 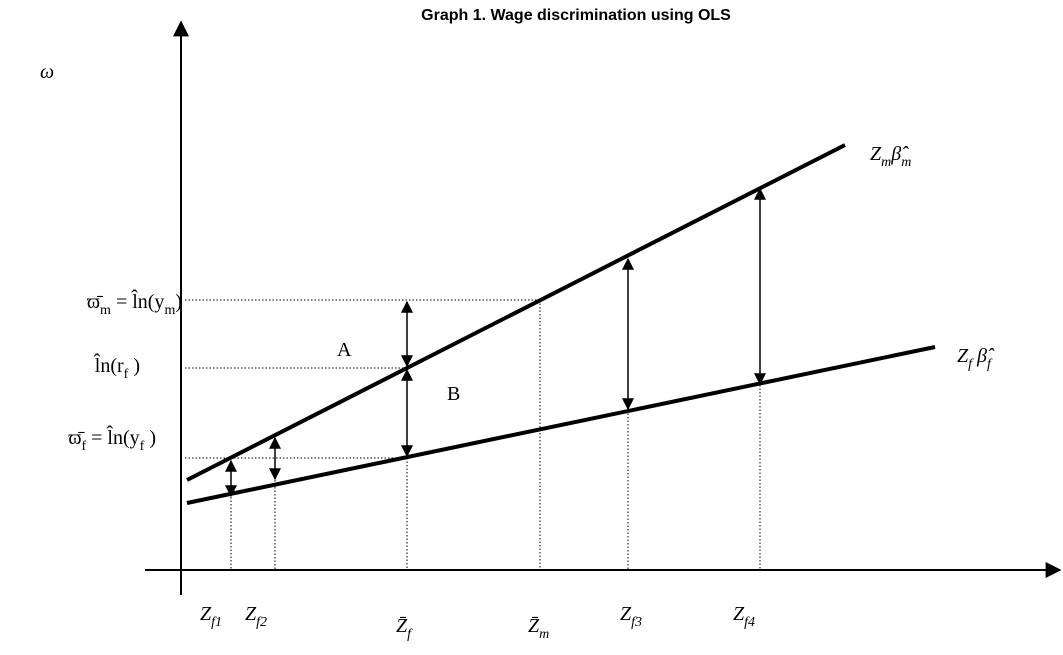 What do you see at coordinates (749, 622) in the screenshot?
I see `subscript: f4` at bounding box center [749, 622].